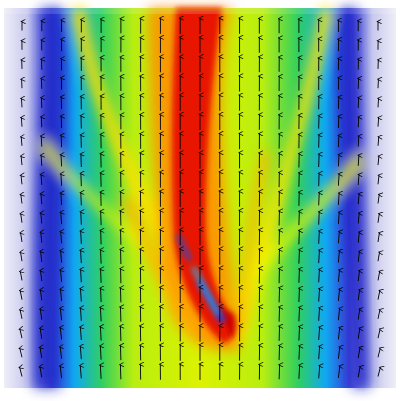 The width and height of the screenshot is (400, 401). I want to click on blue-band-right, so click(353, 198).